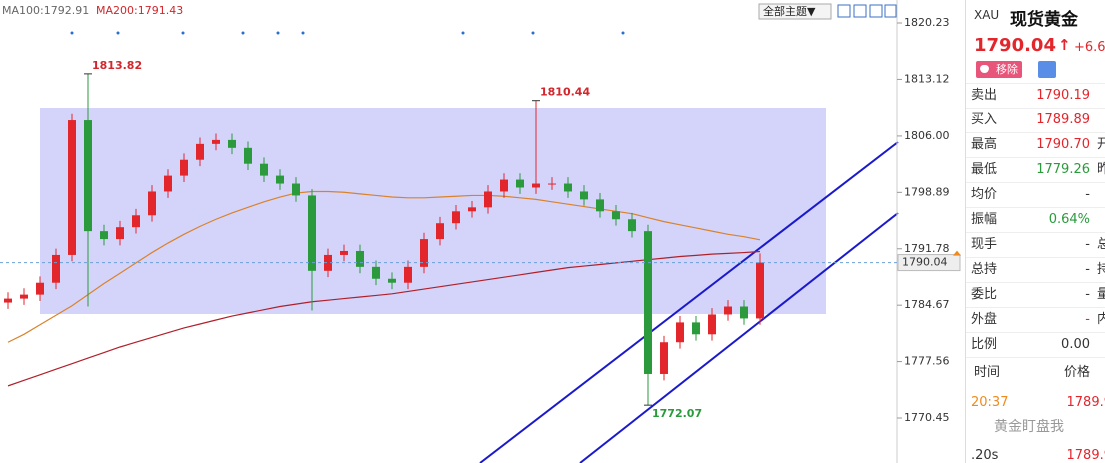  What do you see at coordinates (984, 119) in the screenshot?
I see `row-label: 买入` at bounding box center [984, 119].